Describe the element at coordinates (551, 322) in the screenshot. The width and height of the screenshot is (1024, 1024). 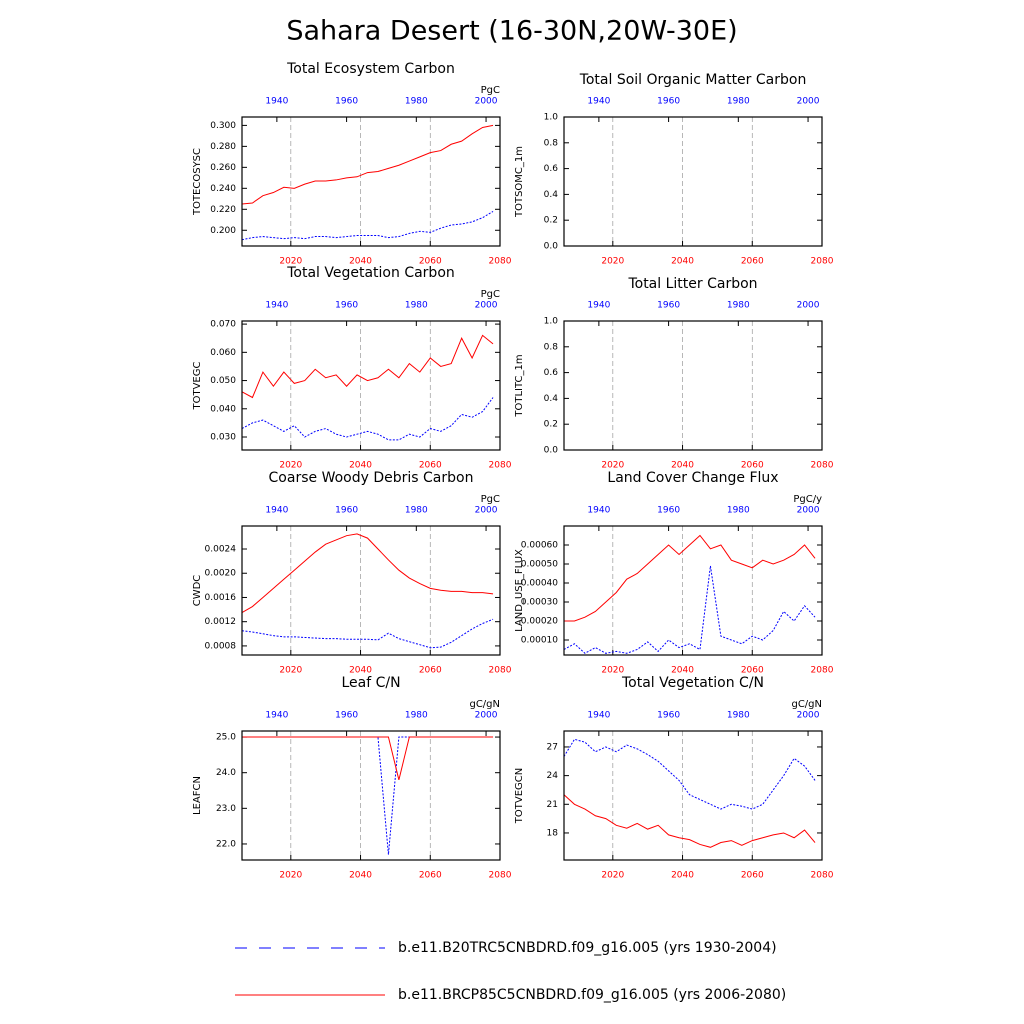
I see `y-tick-label: 1.0` at that location.